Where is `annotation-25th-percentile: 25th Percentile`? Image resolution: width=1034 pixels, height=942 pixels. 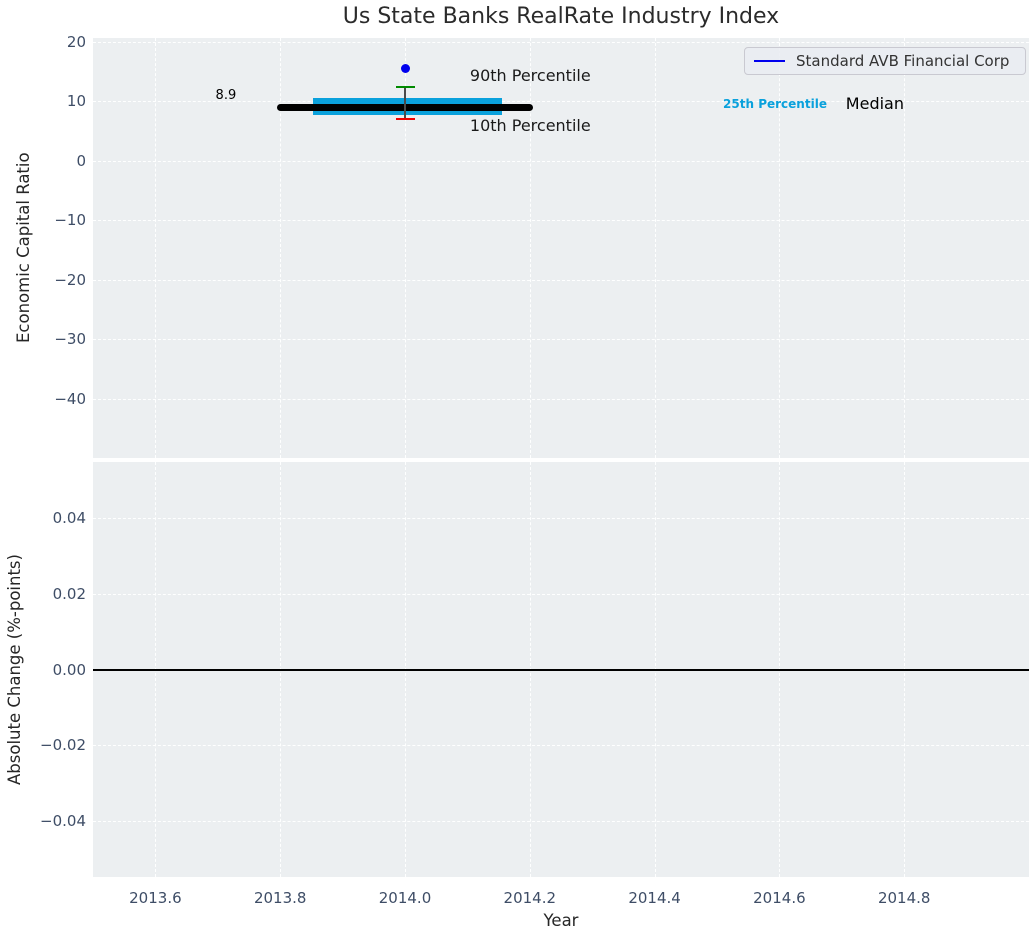
annotation-25th-percentile: 25th Percentile is located at coordinates (775, 104).